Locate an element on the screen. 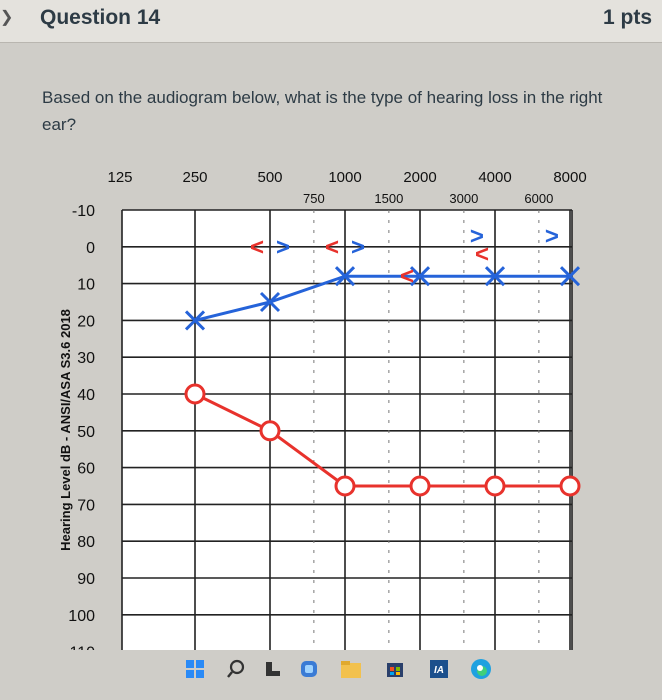  y-axis-title: Hearing Level dB - ANSI/ASA S3.6 2018 is located at coordinates (65, 430).